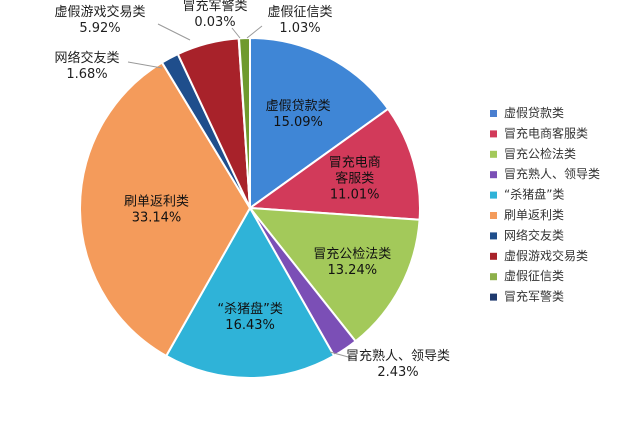  What do you see at coordinates (352, 254) in the screenshot?
I see `slice-name-label: 冒充公检法类` at bounding box center [352, 254].